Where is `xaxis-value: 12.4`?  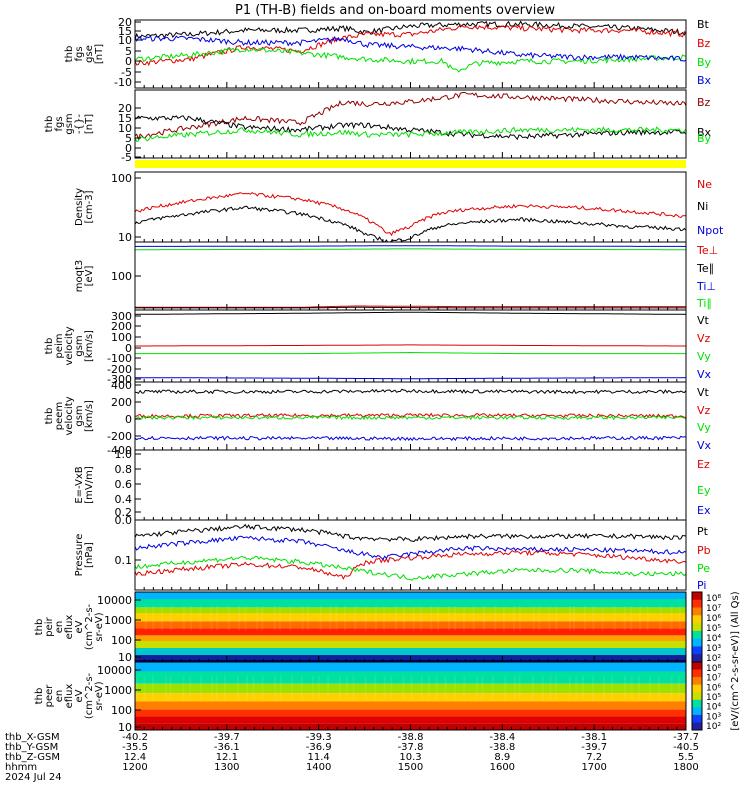
xaxis-value: 12.4 is located at coordinates (135, 757).